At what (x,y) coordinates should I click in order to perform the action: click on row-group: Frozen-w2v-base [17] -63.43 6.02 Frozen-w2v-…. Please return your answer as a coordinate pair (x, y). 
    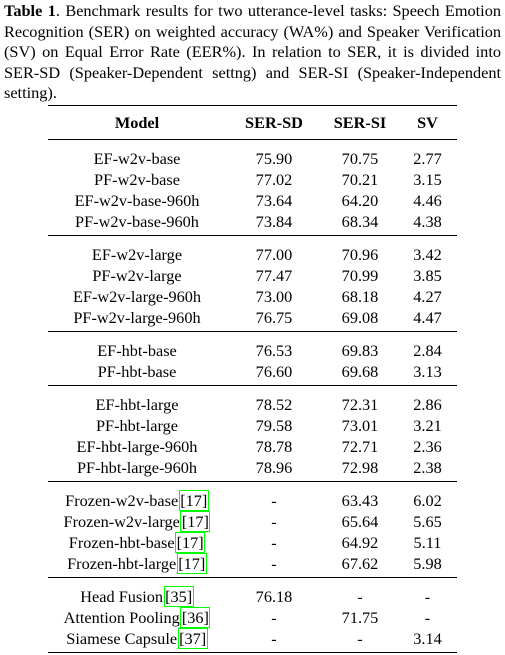
    Looking at the image, I should click on (252, 530).